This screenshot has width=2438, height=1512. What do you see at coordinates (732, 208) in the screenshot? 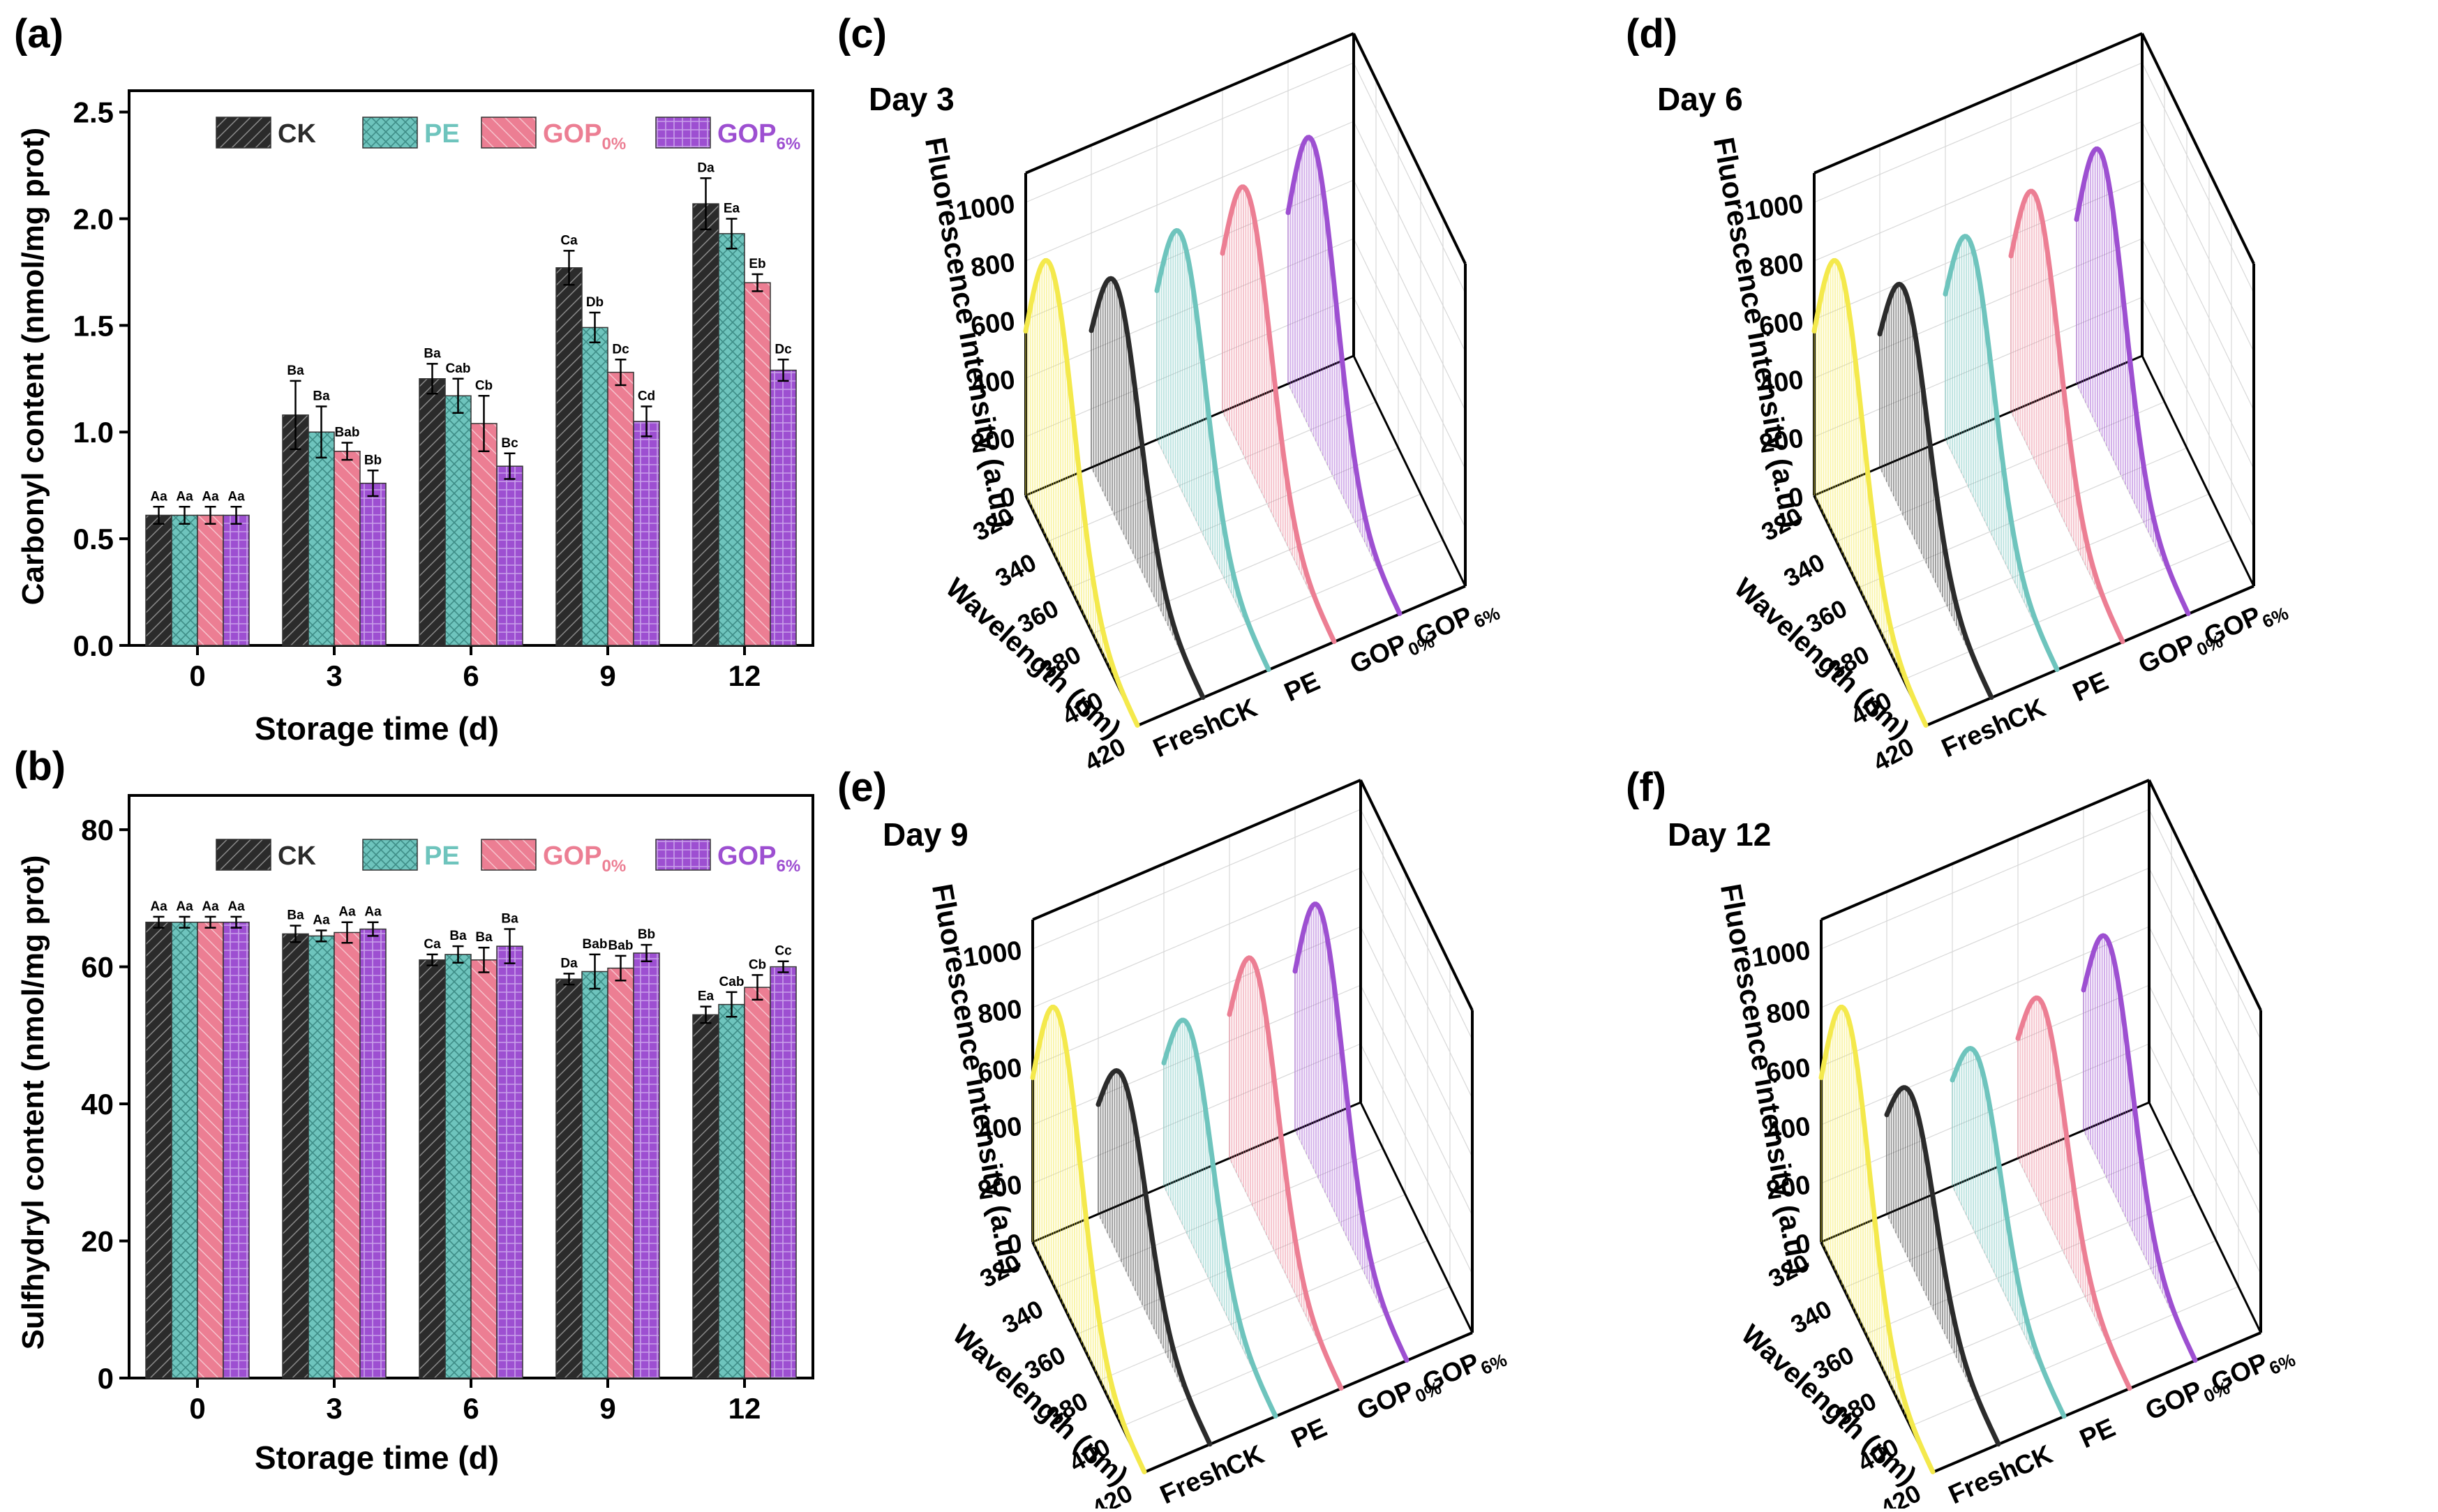
I see `significance-letter: Ea` at bounding box center [732, 208].